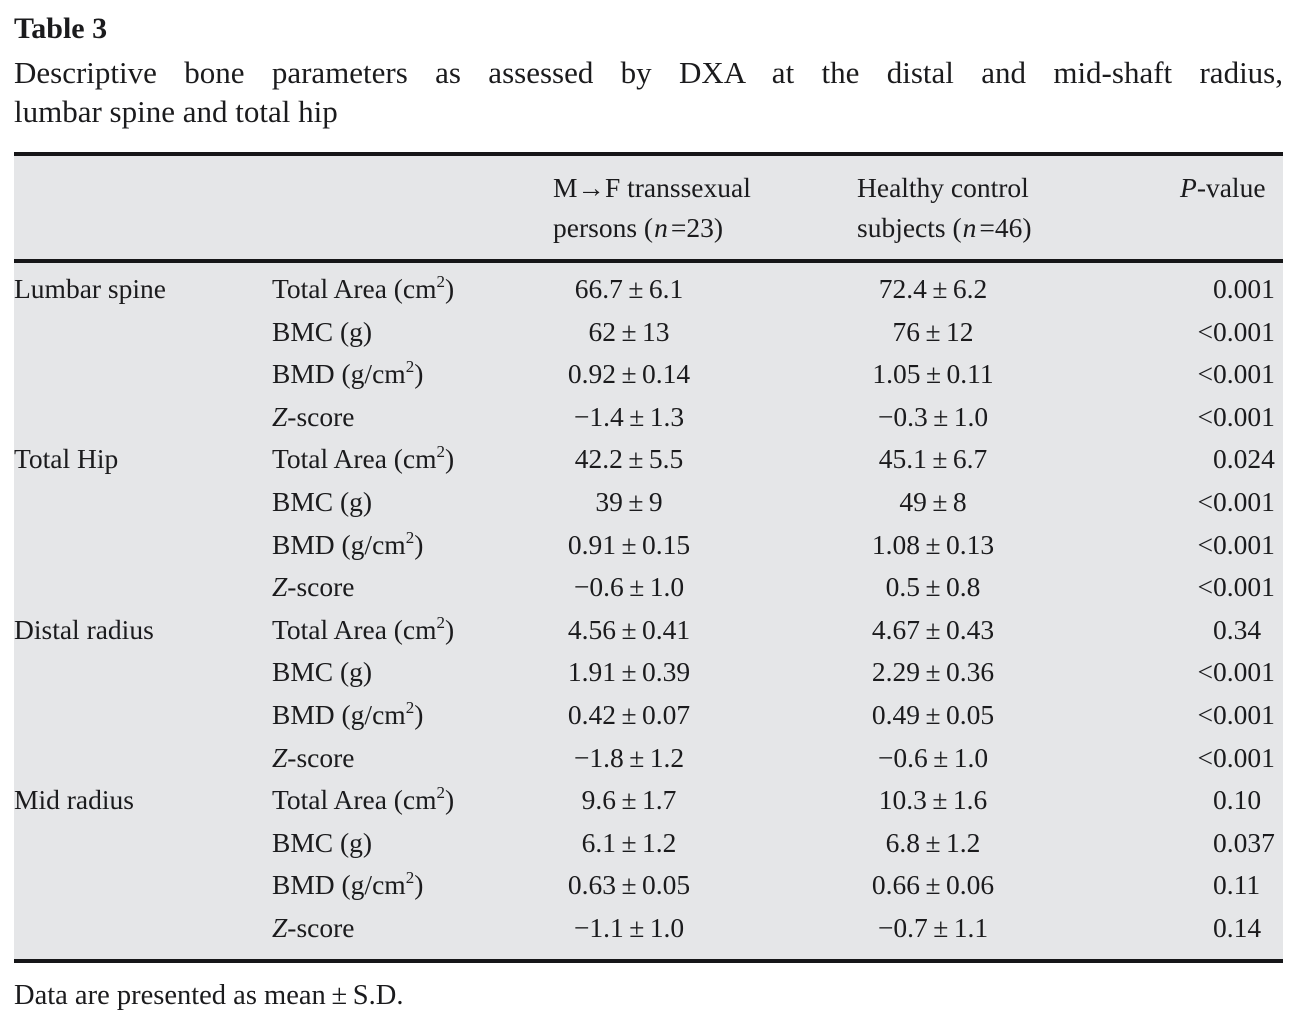  I want to click on mf-value-cell: −1.8 ± 1.2, so click(629, 757).